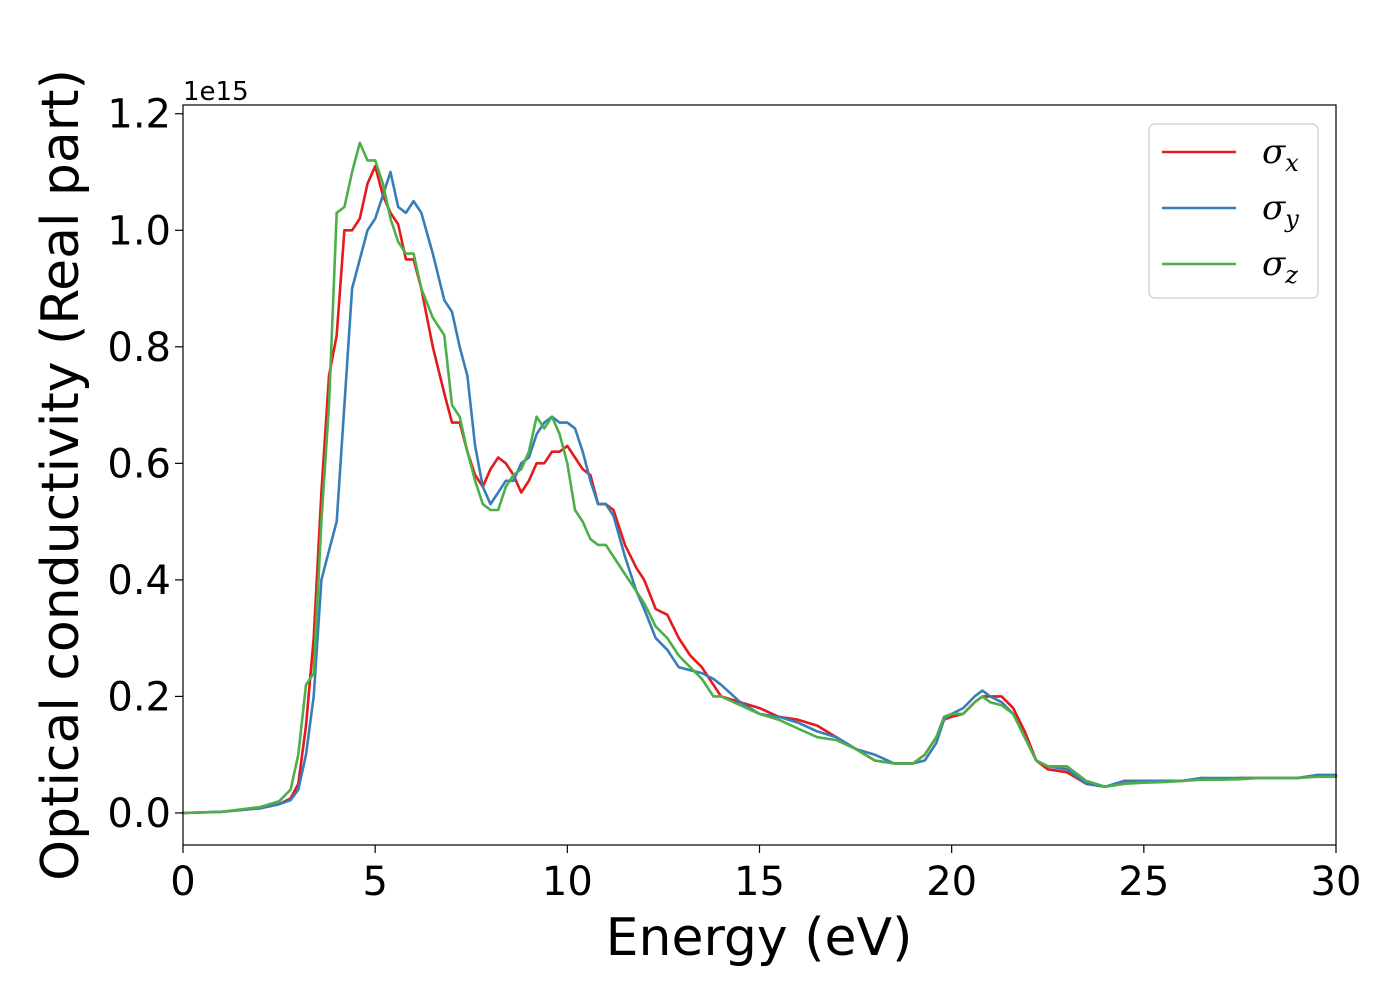 Image resolution: width=1400 pixels, height=1000 pixels. Describe the element at coordinates (1280, 154) in the screenshot. I see `legend-label-x: σx` at that location.